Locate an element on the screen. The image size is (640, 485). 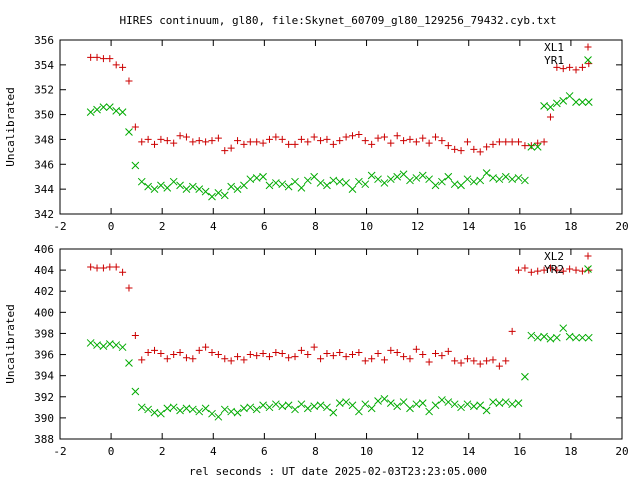
plot2-x-tick-label: 12 is located at coordinates (417, 451).